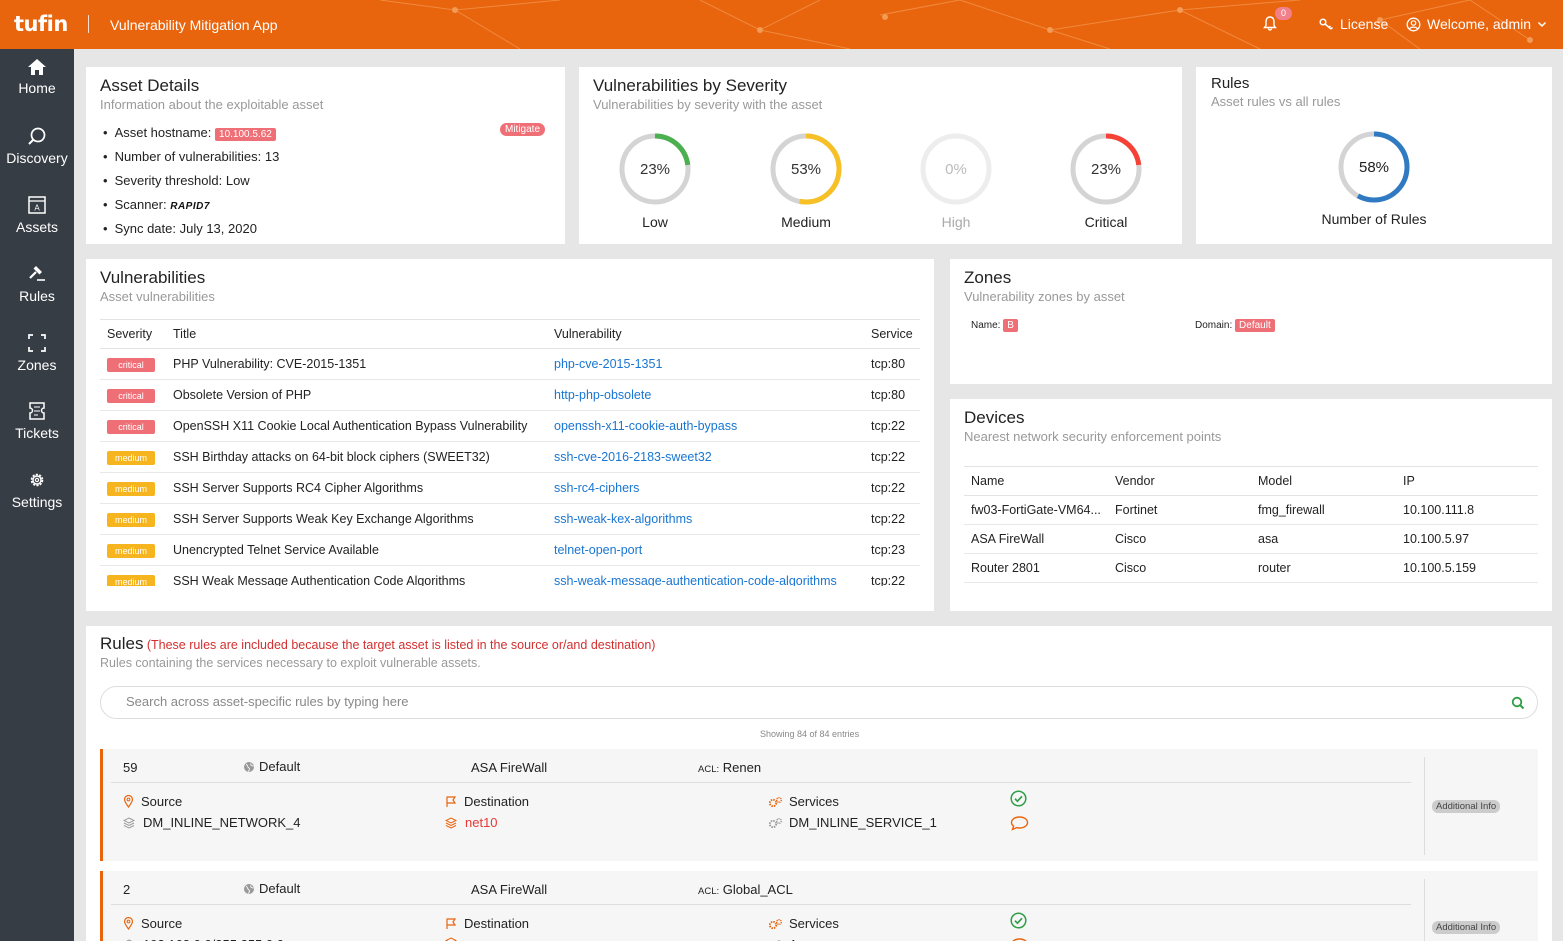 The height and width of the screenshot is (941, 1563). What do you see at coordinates (163, 132) in the screenshot?
I see `hostname-label: Asset hostname:` at bounding box center [163, 132].